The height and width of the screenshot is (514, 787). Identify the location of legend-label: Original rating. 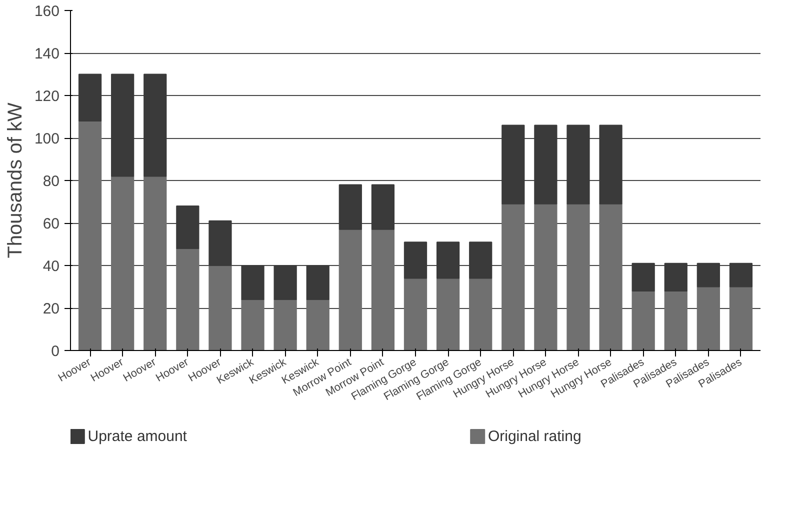
(535, 436).